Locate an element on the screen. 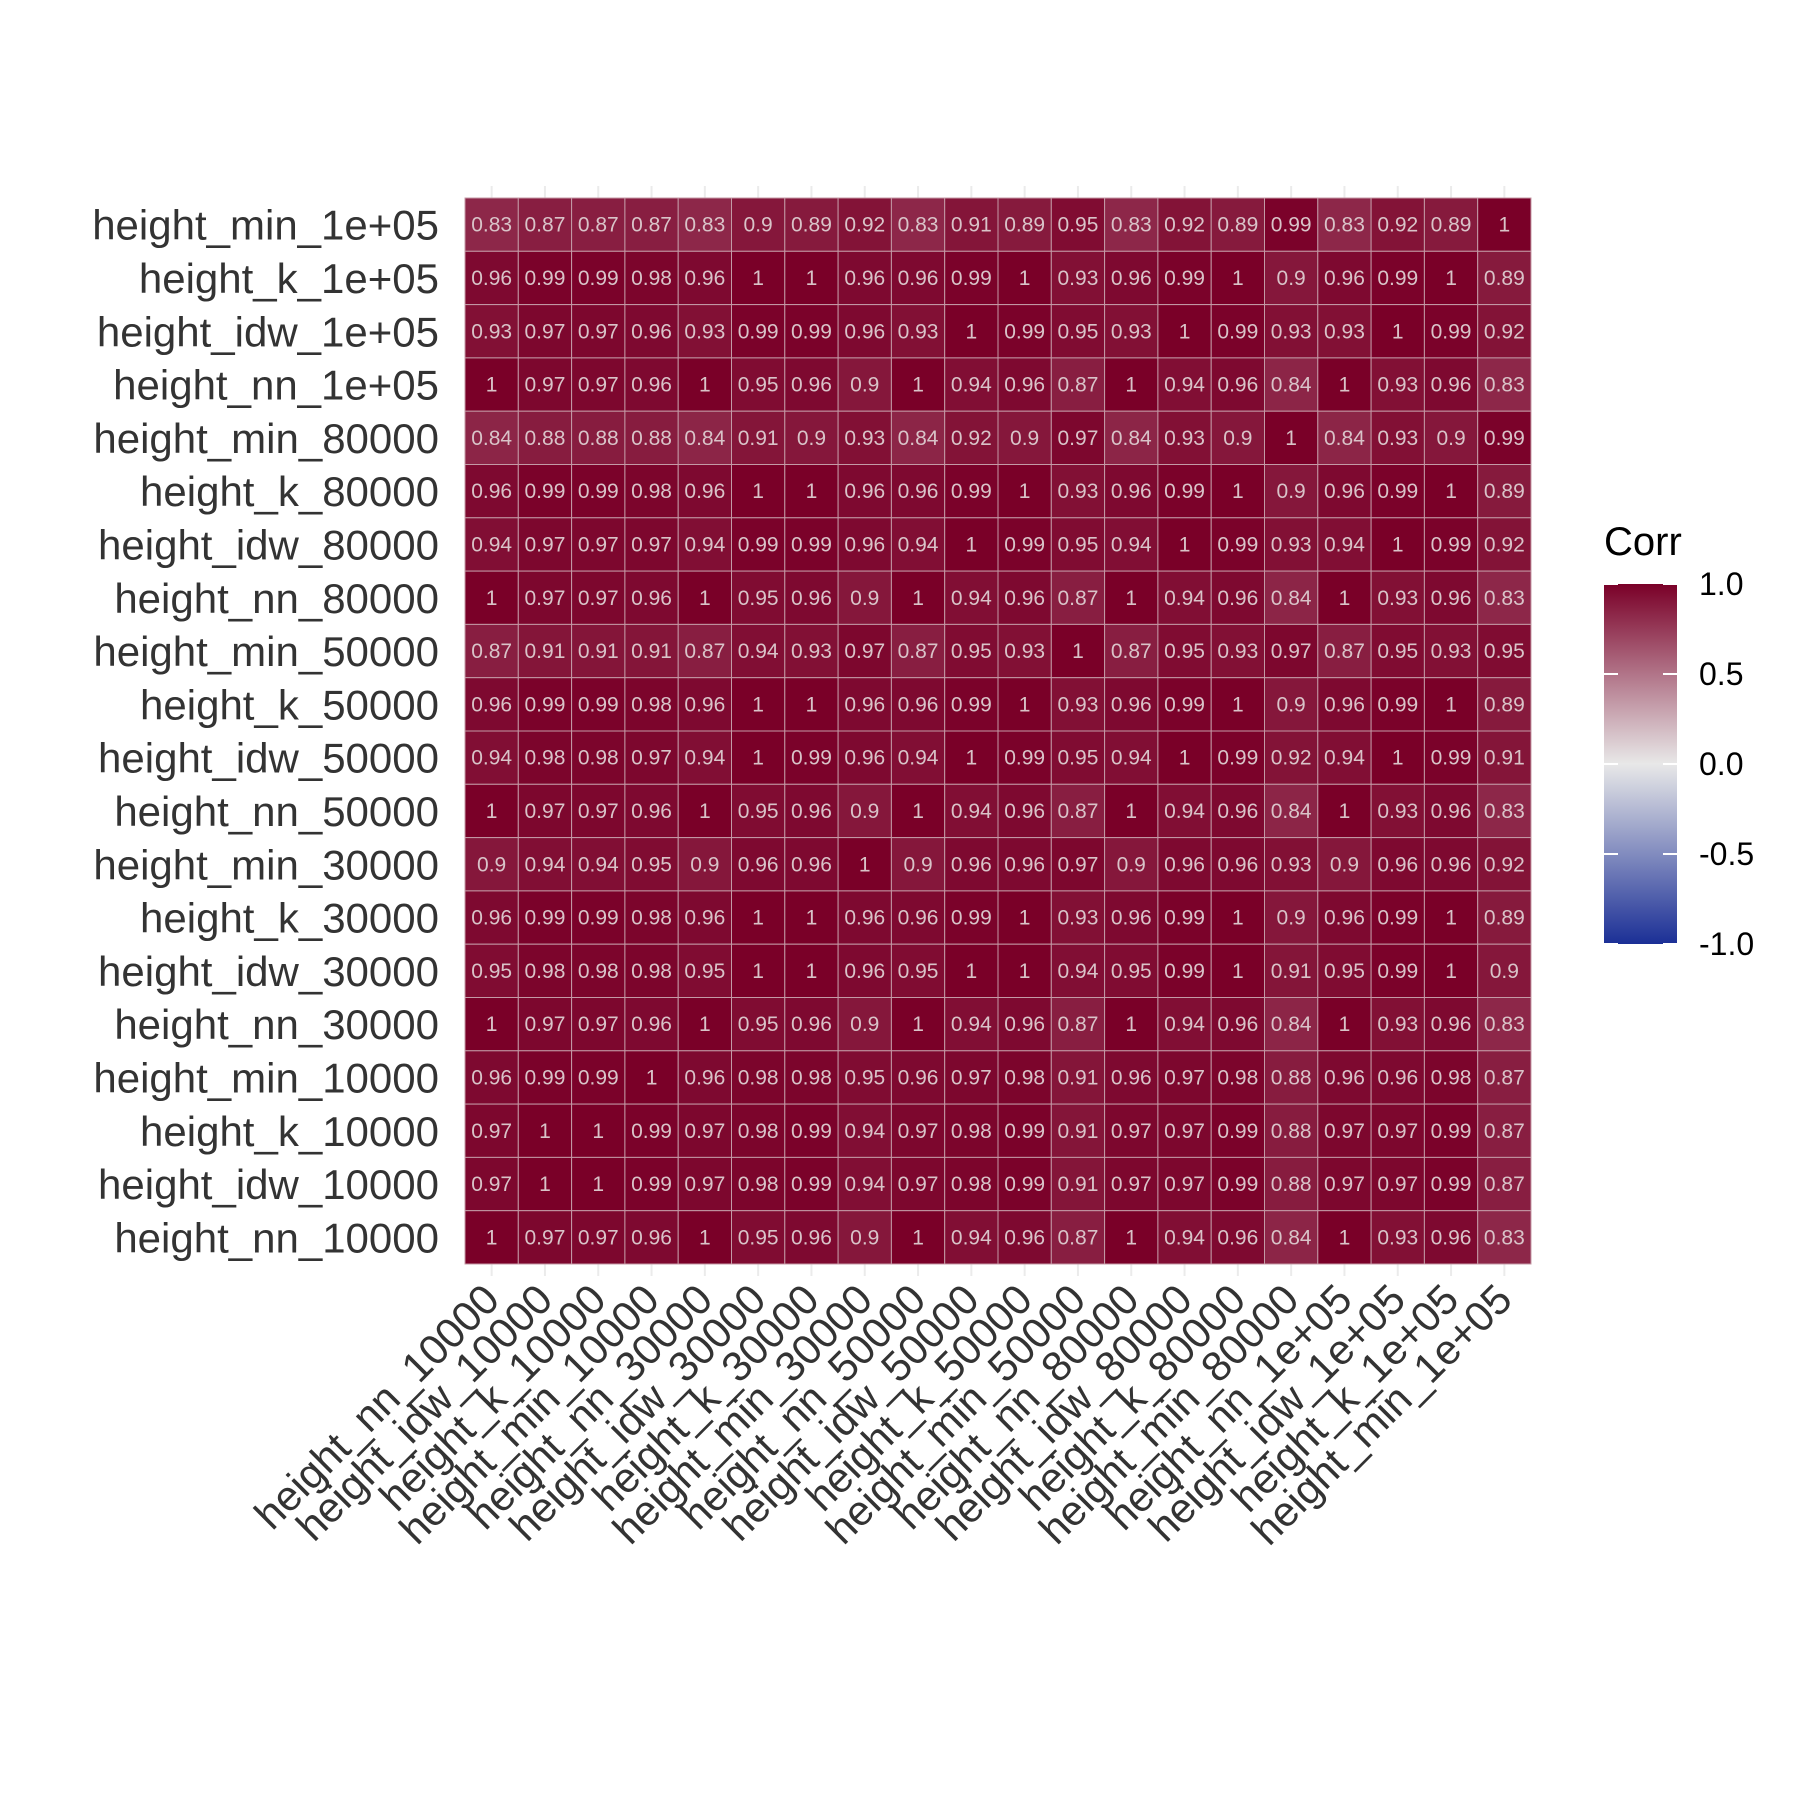 The height and width of the screenshot is (1800, 1800). cell-value-label: 0.87 is located at coordinates (918, 651).